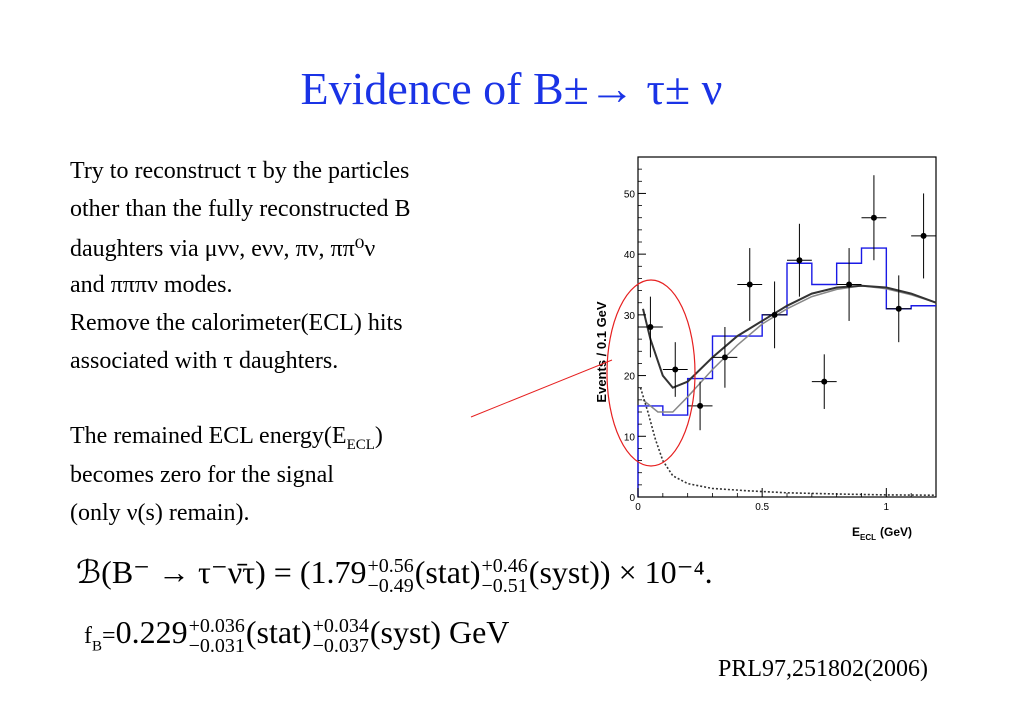  Describe the element at coordinates (630, 316) in the screenshot. I see `y-tick-label: 30` at that location.